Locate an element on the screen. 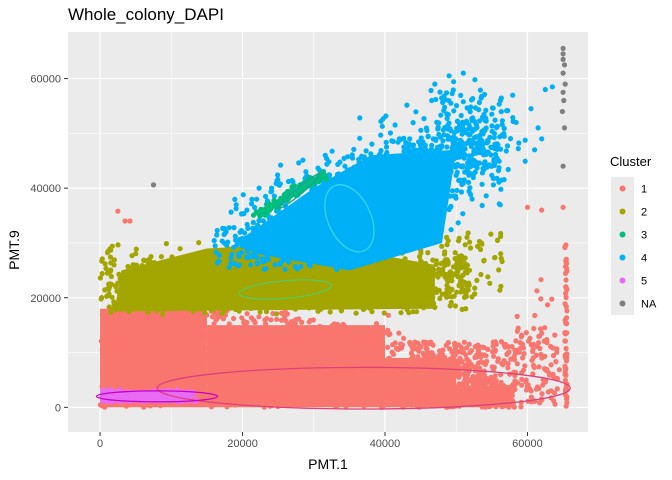 The height and width of the screenshot is (480, 672). cluster-5-point is located at coordinates (159, 398).